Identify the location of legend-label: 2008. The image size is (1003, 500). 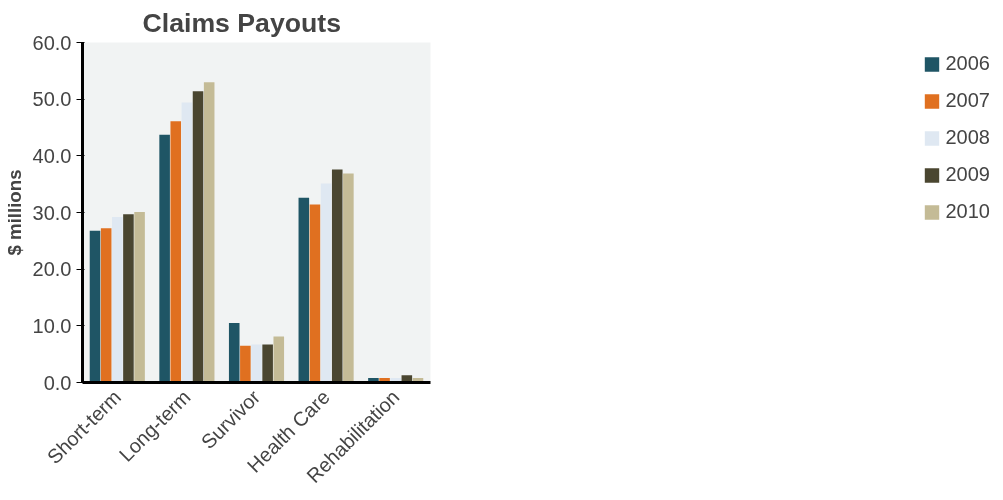
(967, 137).